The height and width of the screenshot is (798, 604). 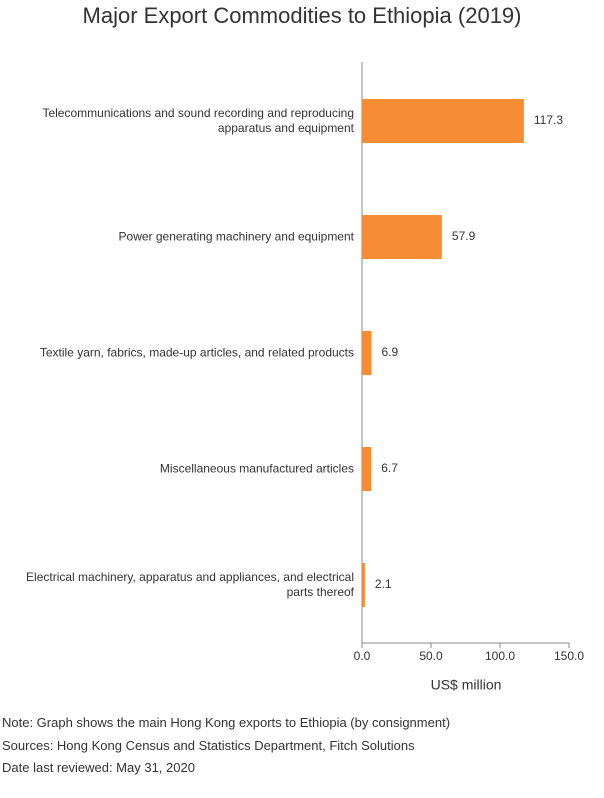 I want to click on x-tick-label: 100.0, so click(x=500, y=656).